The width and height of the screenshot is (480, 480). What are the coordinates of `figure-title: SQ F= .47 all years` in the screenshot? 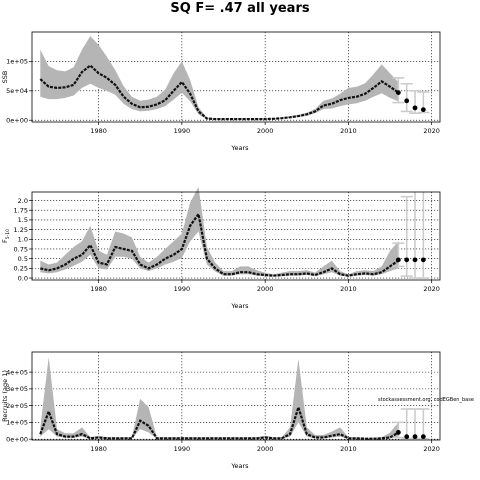 It's located at (239, 8).